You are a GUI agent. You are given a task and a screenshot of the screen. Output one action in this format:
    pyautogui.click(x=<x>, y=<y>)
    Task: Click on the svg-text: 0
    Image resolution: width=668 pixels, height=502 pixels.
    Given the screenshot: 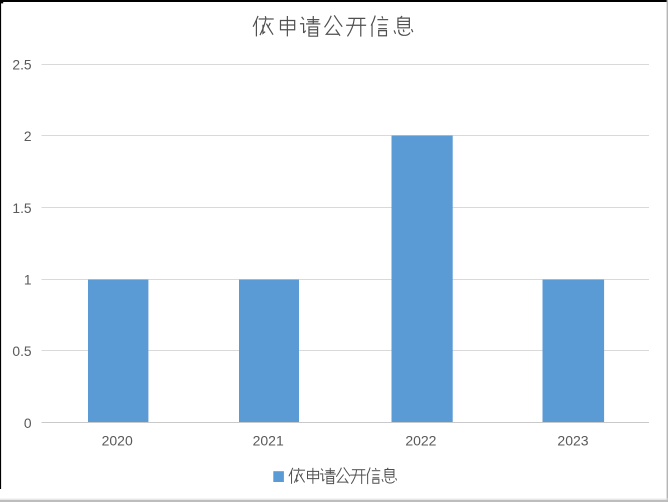 What is the action you would take?
    pyautogui.click(x=28, y=423)
    